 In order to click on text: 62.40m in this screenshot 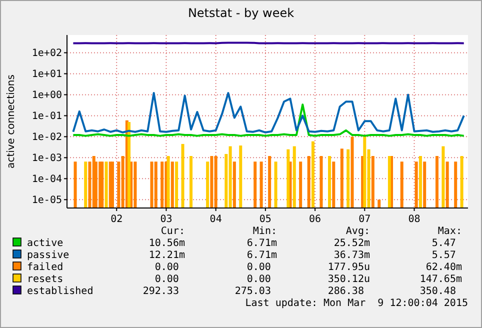, I will do `click(444, 267)`.